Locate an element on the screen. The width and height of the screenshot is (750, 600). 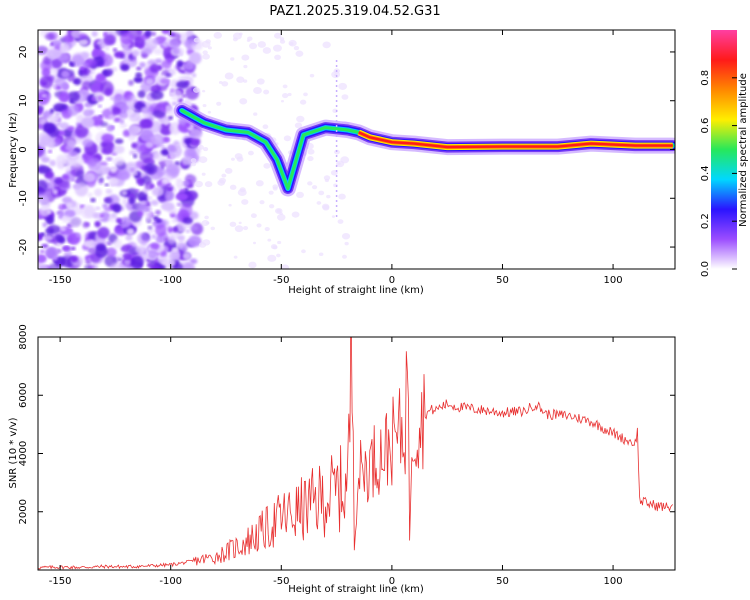
colorbar-tick-label: 0.2 is located at coordinates (705, 221).